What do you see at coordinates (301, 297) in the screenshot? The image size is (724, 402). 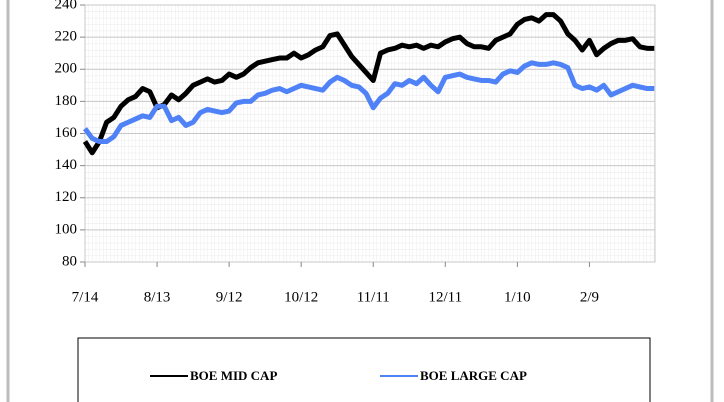 I see `x-tick-label: 10/12` at bounding box center [301, 297].